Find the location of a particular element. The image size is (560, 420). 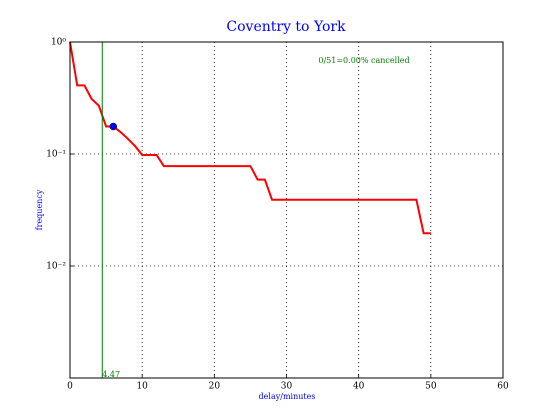

annotation: 0/51=0.00% cancelled is located at coordinates (363, 60).